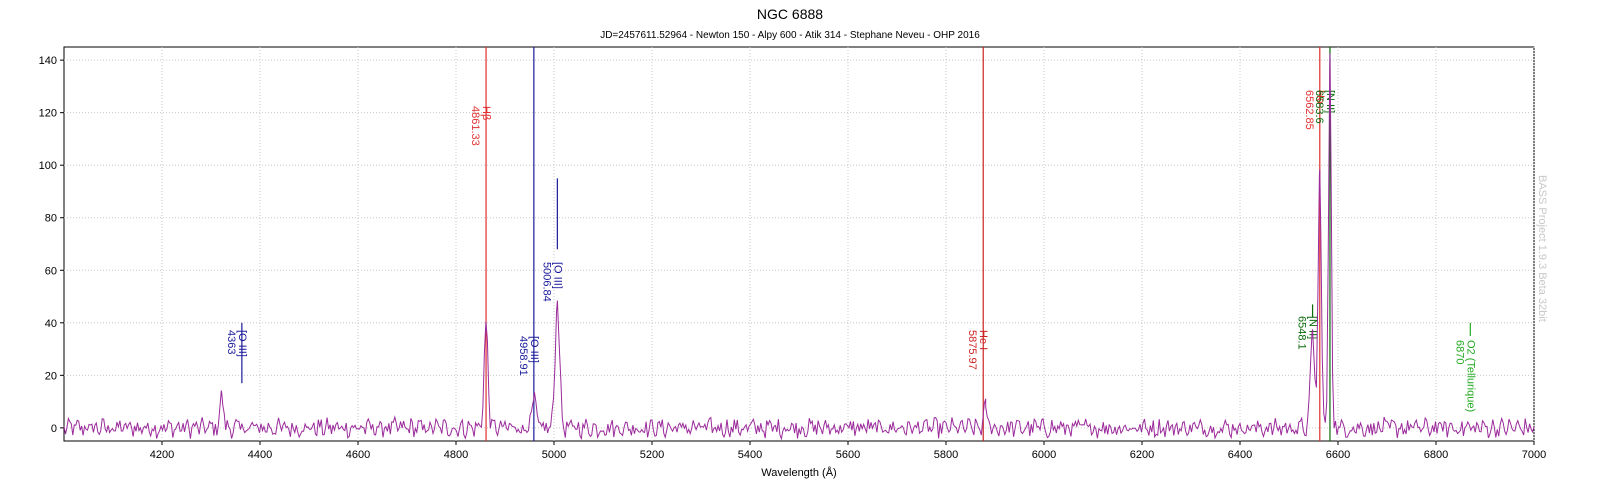 The width and height of the screenshot is (1600, 500). Describe the element at coordinates (54, 429) in the screenshot. I see `y-tick-label: 0` at that location.